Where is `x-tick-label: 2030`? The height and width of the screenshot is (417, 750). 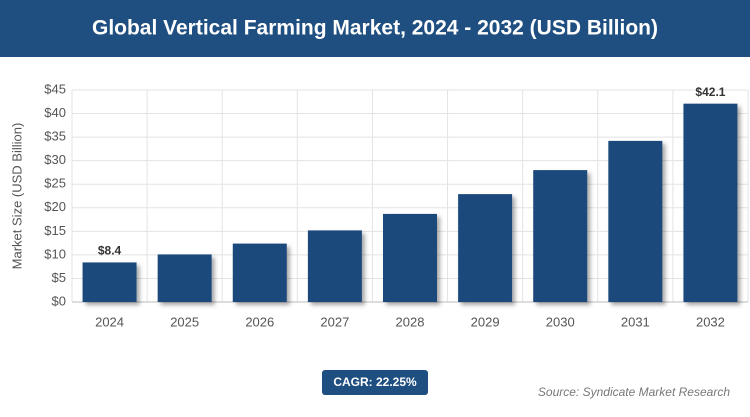
x-tick-label: 2030 is located at coordinates (560, 321).